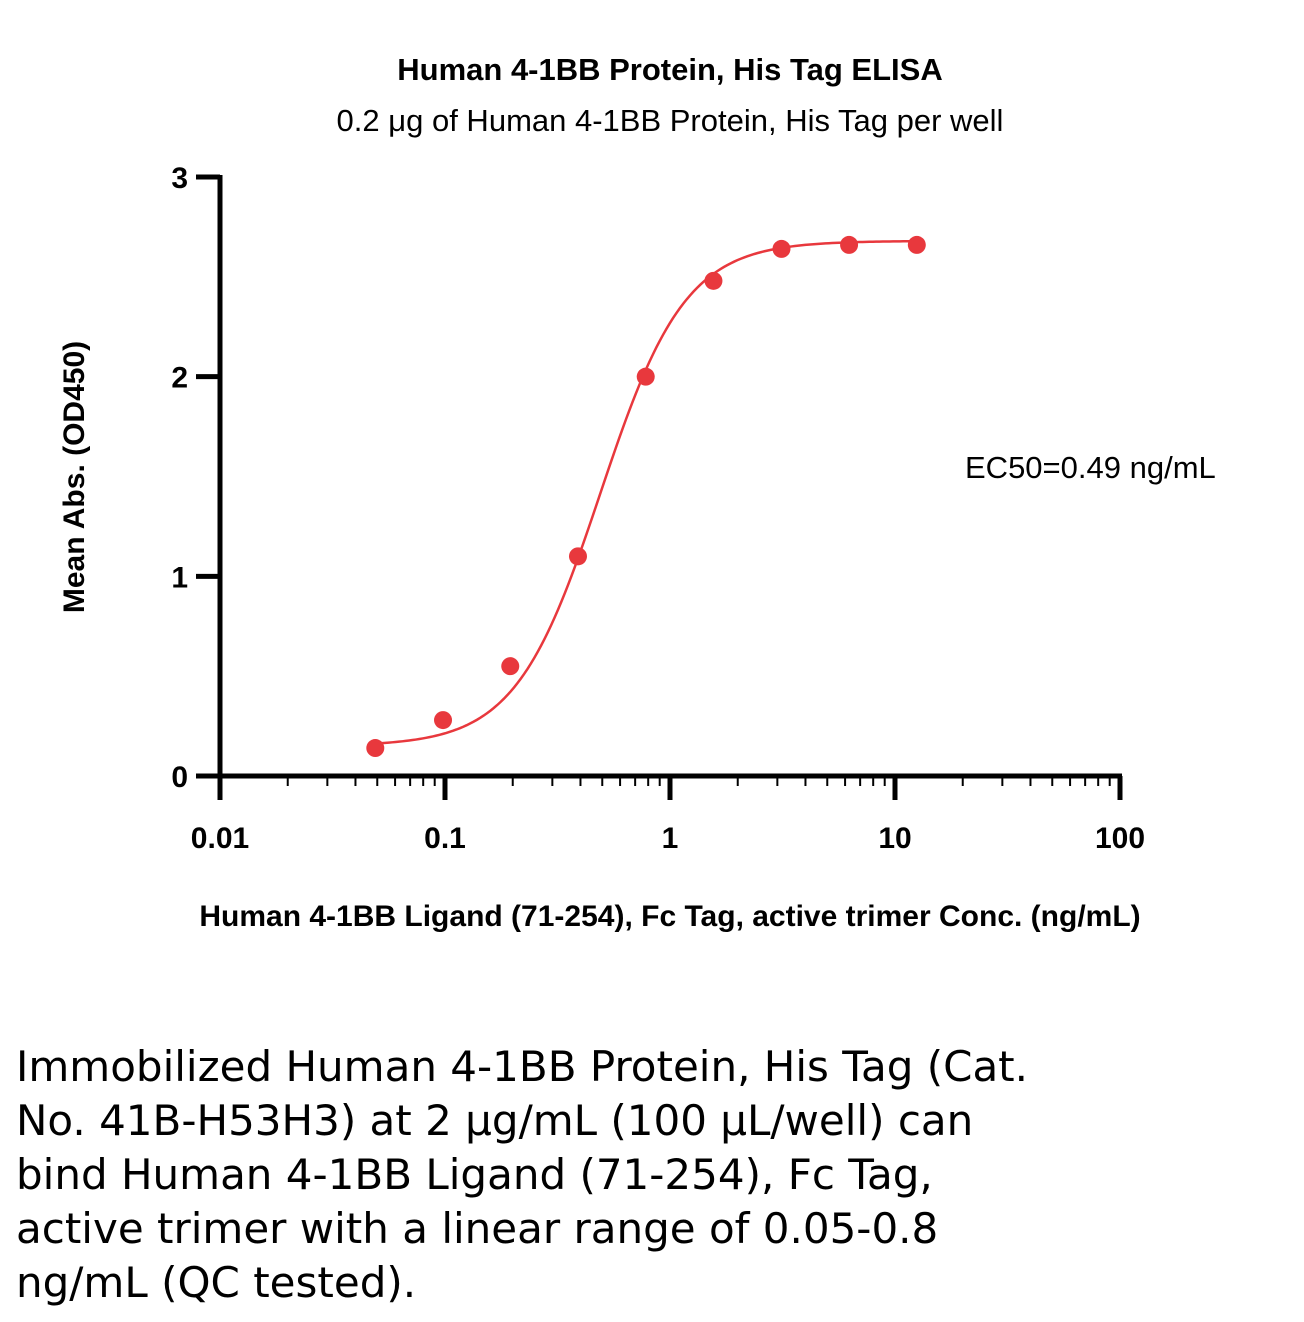 The height and width of the screenshot is (1322, 1304). Describe the element at coordinates (669, 69) in the screenshot. I see `chart-title: Human 4-1BB Protein, His Tag ELISA` at that location.